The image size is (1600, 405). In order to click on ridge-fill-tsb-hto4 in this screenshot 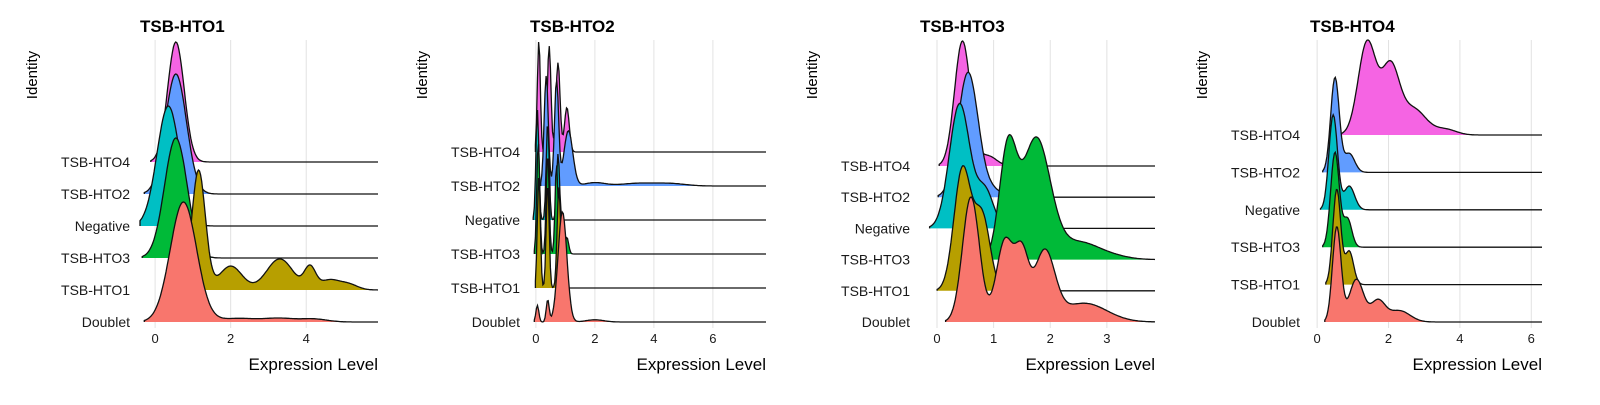, I will do `click(1441, 87)`.